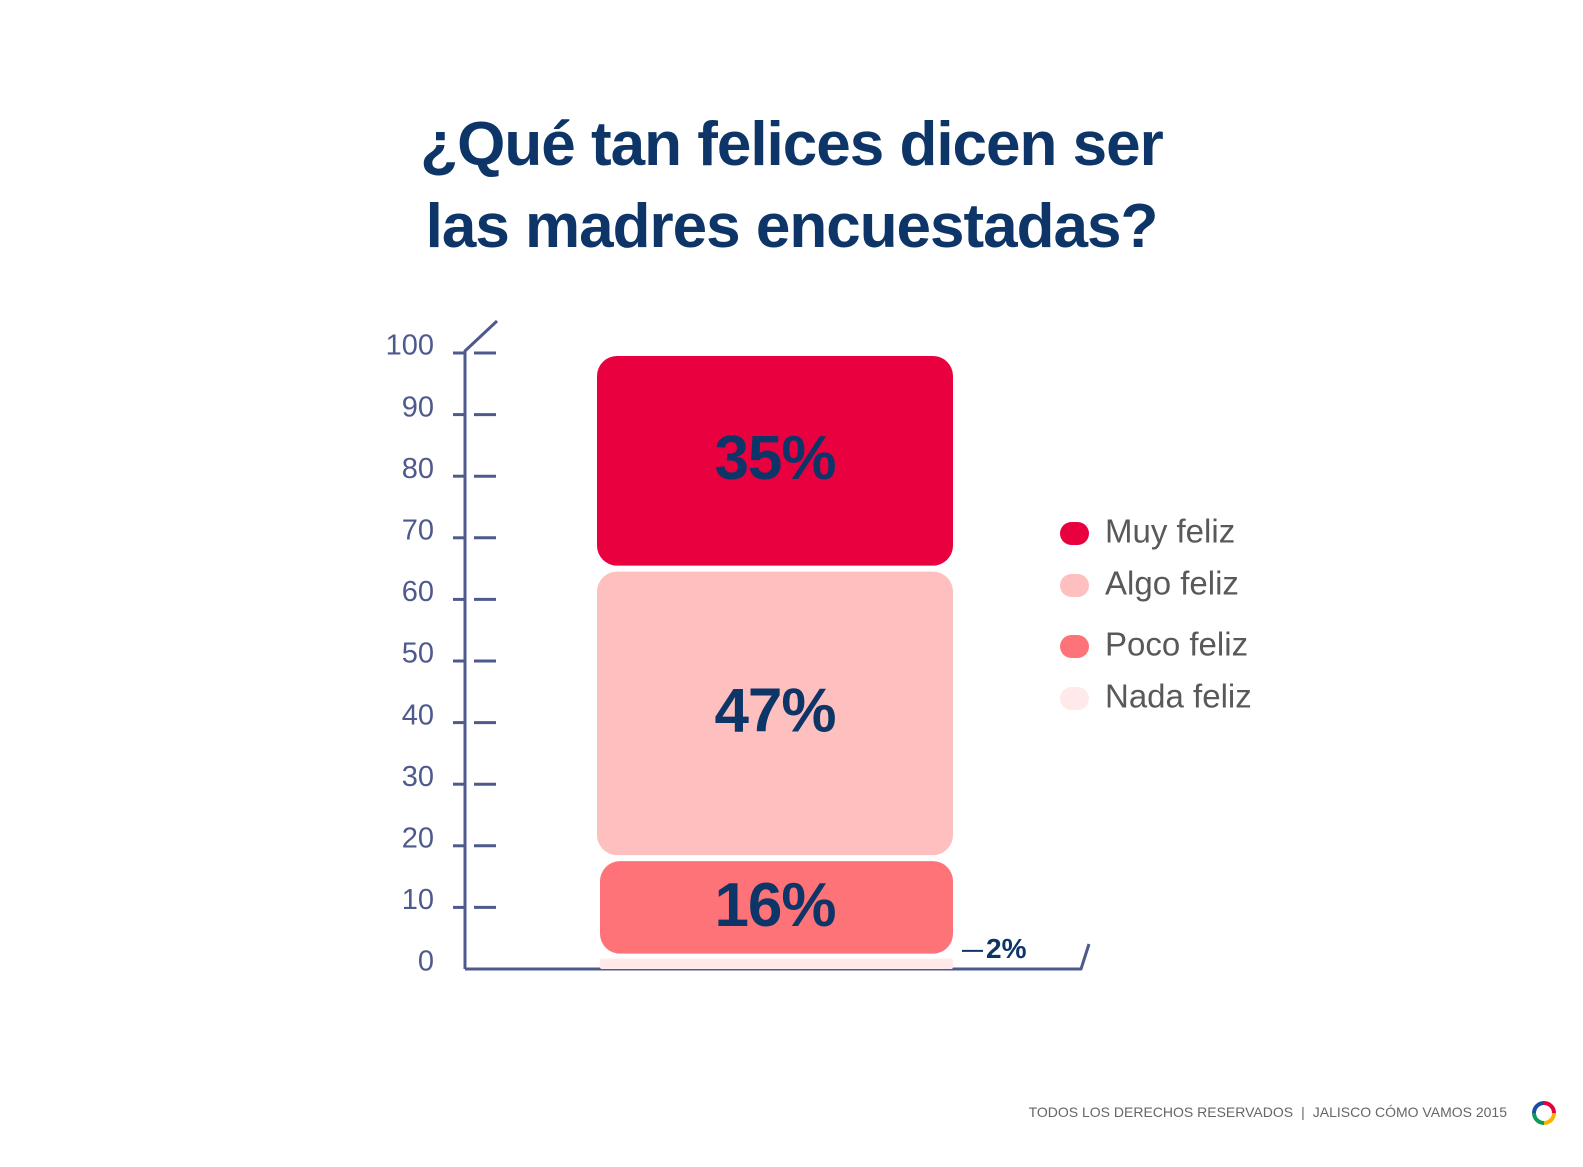 The image size is (1583, 1167). Describe the element at coordinates (1172, 583) in the screenshot. I see `legend-label: Algo feliz` at that location.